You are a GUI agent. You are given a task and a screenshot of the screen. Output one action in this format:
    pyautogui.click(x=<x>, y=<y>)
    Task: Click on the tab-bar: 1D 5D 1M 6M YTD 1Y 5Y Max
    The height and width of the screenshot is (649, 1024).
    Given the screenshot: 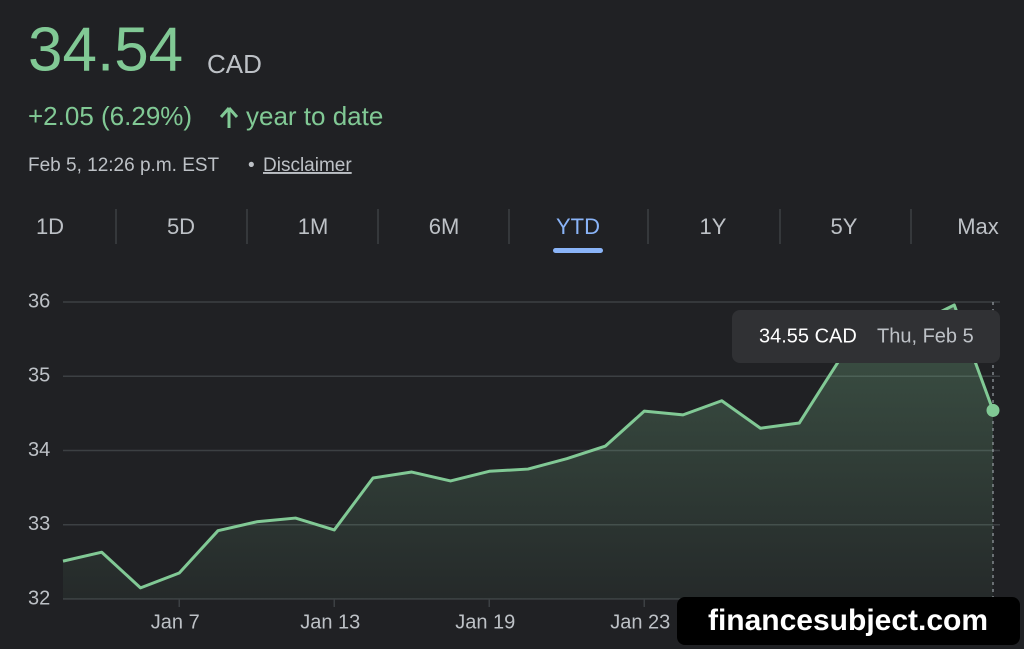 What is the action you would take?
    pyautogui.click(x=517, y=231)
    